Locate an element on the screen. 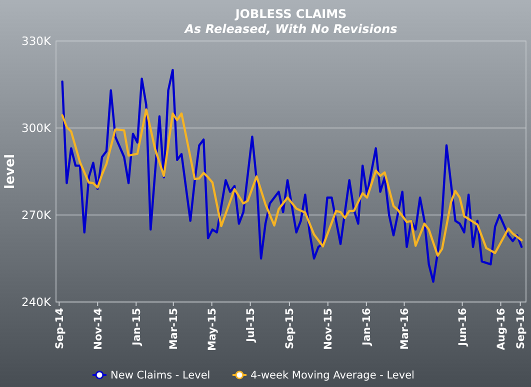 This screenshot has width=531, height=387. y-tick-label: 300K is located at coordinates (37, 128).